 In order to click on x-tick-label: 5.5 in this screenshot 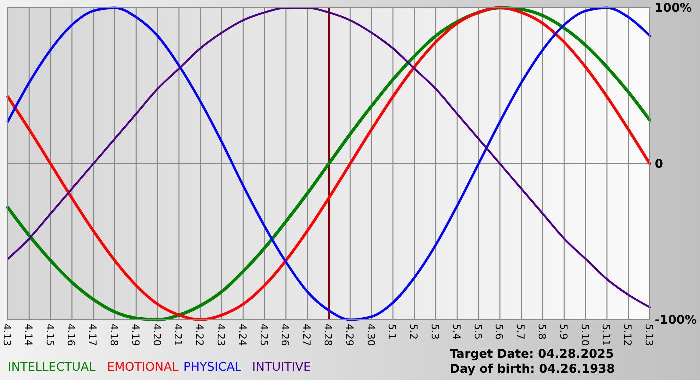, I will do `click(477, 332)`.